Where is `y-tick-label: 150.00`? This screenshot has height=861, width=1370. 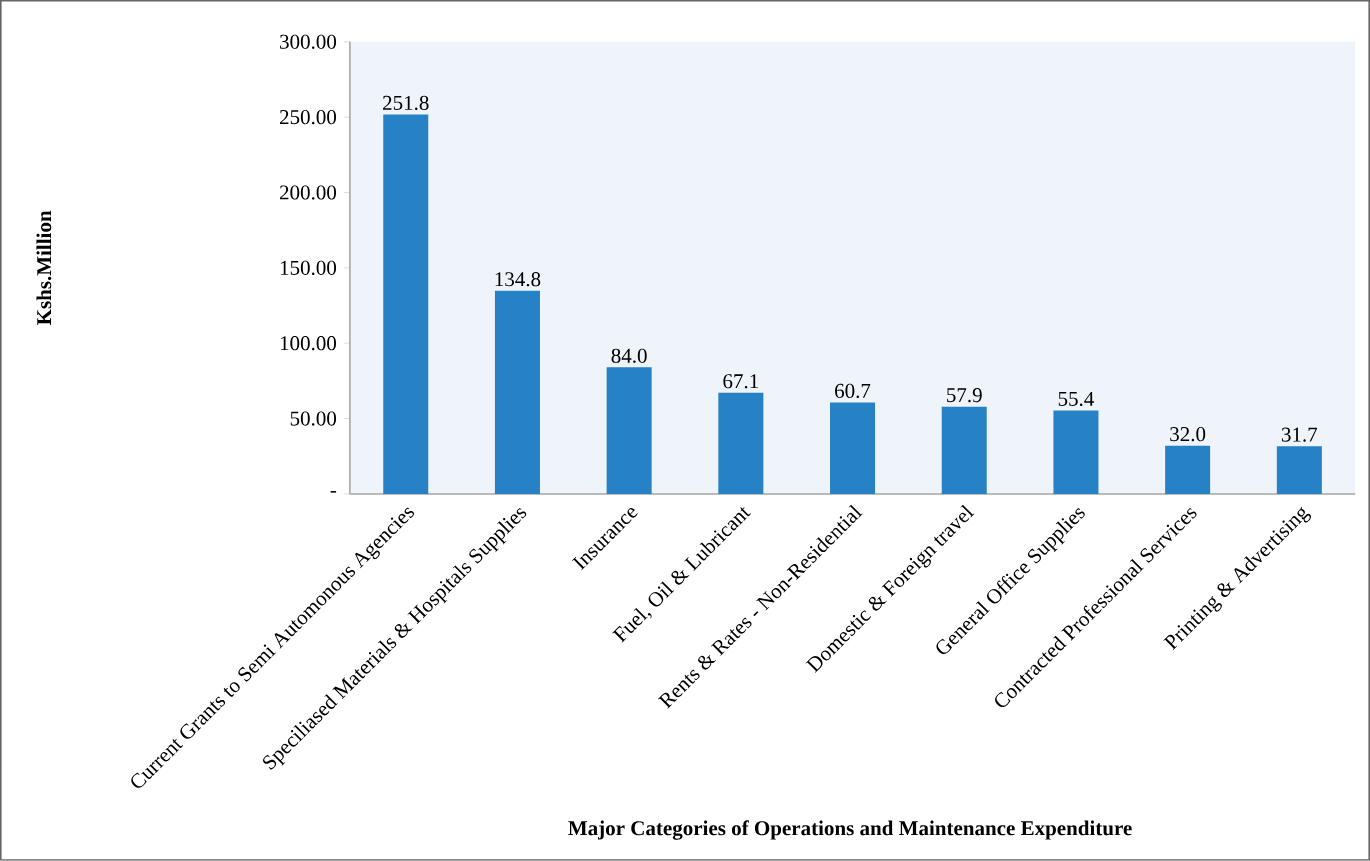
y-tick-label: 150.00 is located at coordinates (308, 268).